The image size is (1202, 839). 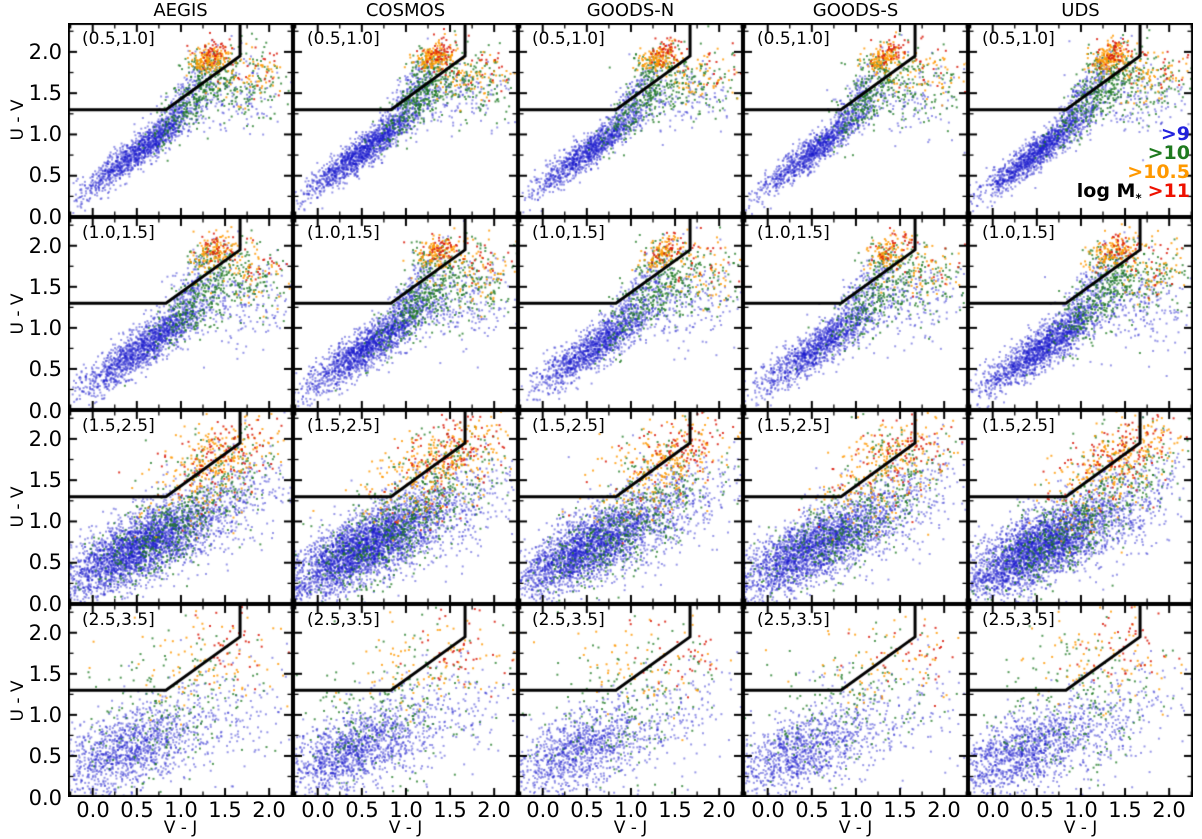 What do you see at coordinates (1109, 192) in the screenshot?
I see `legend-title: log M*` at bounding box center [1109, 192].